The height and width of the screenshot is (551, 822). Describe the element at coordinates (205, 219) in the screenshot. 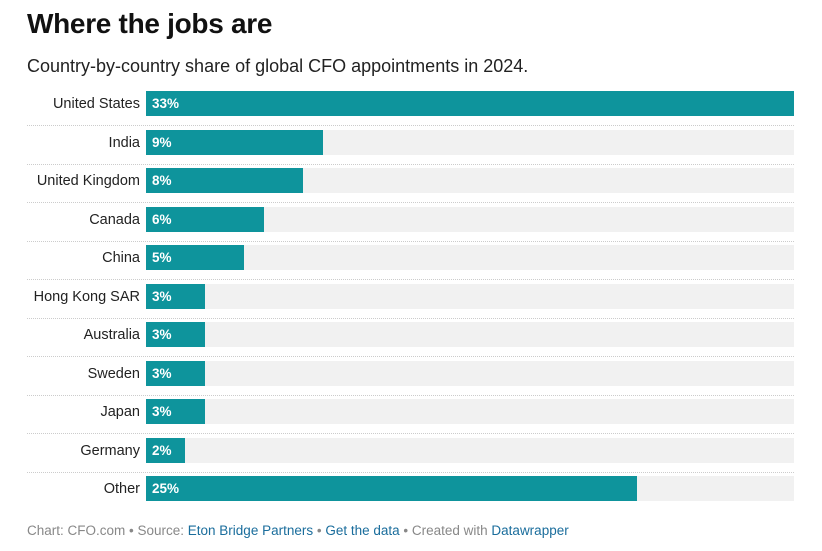

I see `bar: 6%` at that location.